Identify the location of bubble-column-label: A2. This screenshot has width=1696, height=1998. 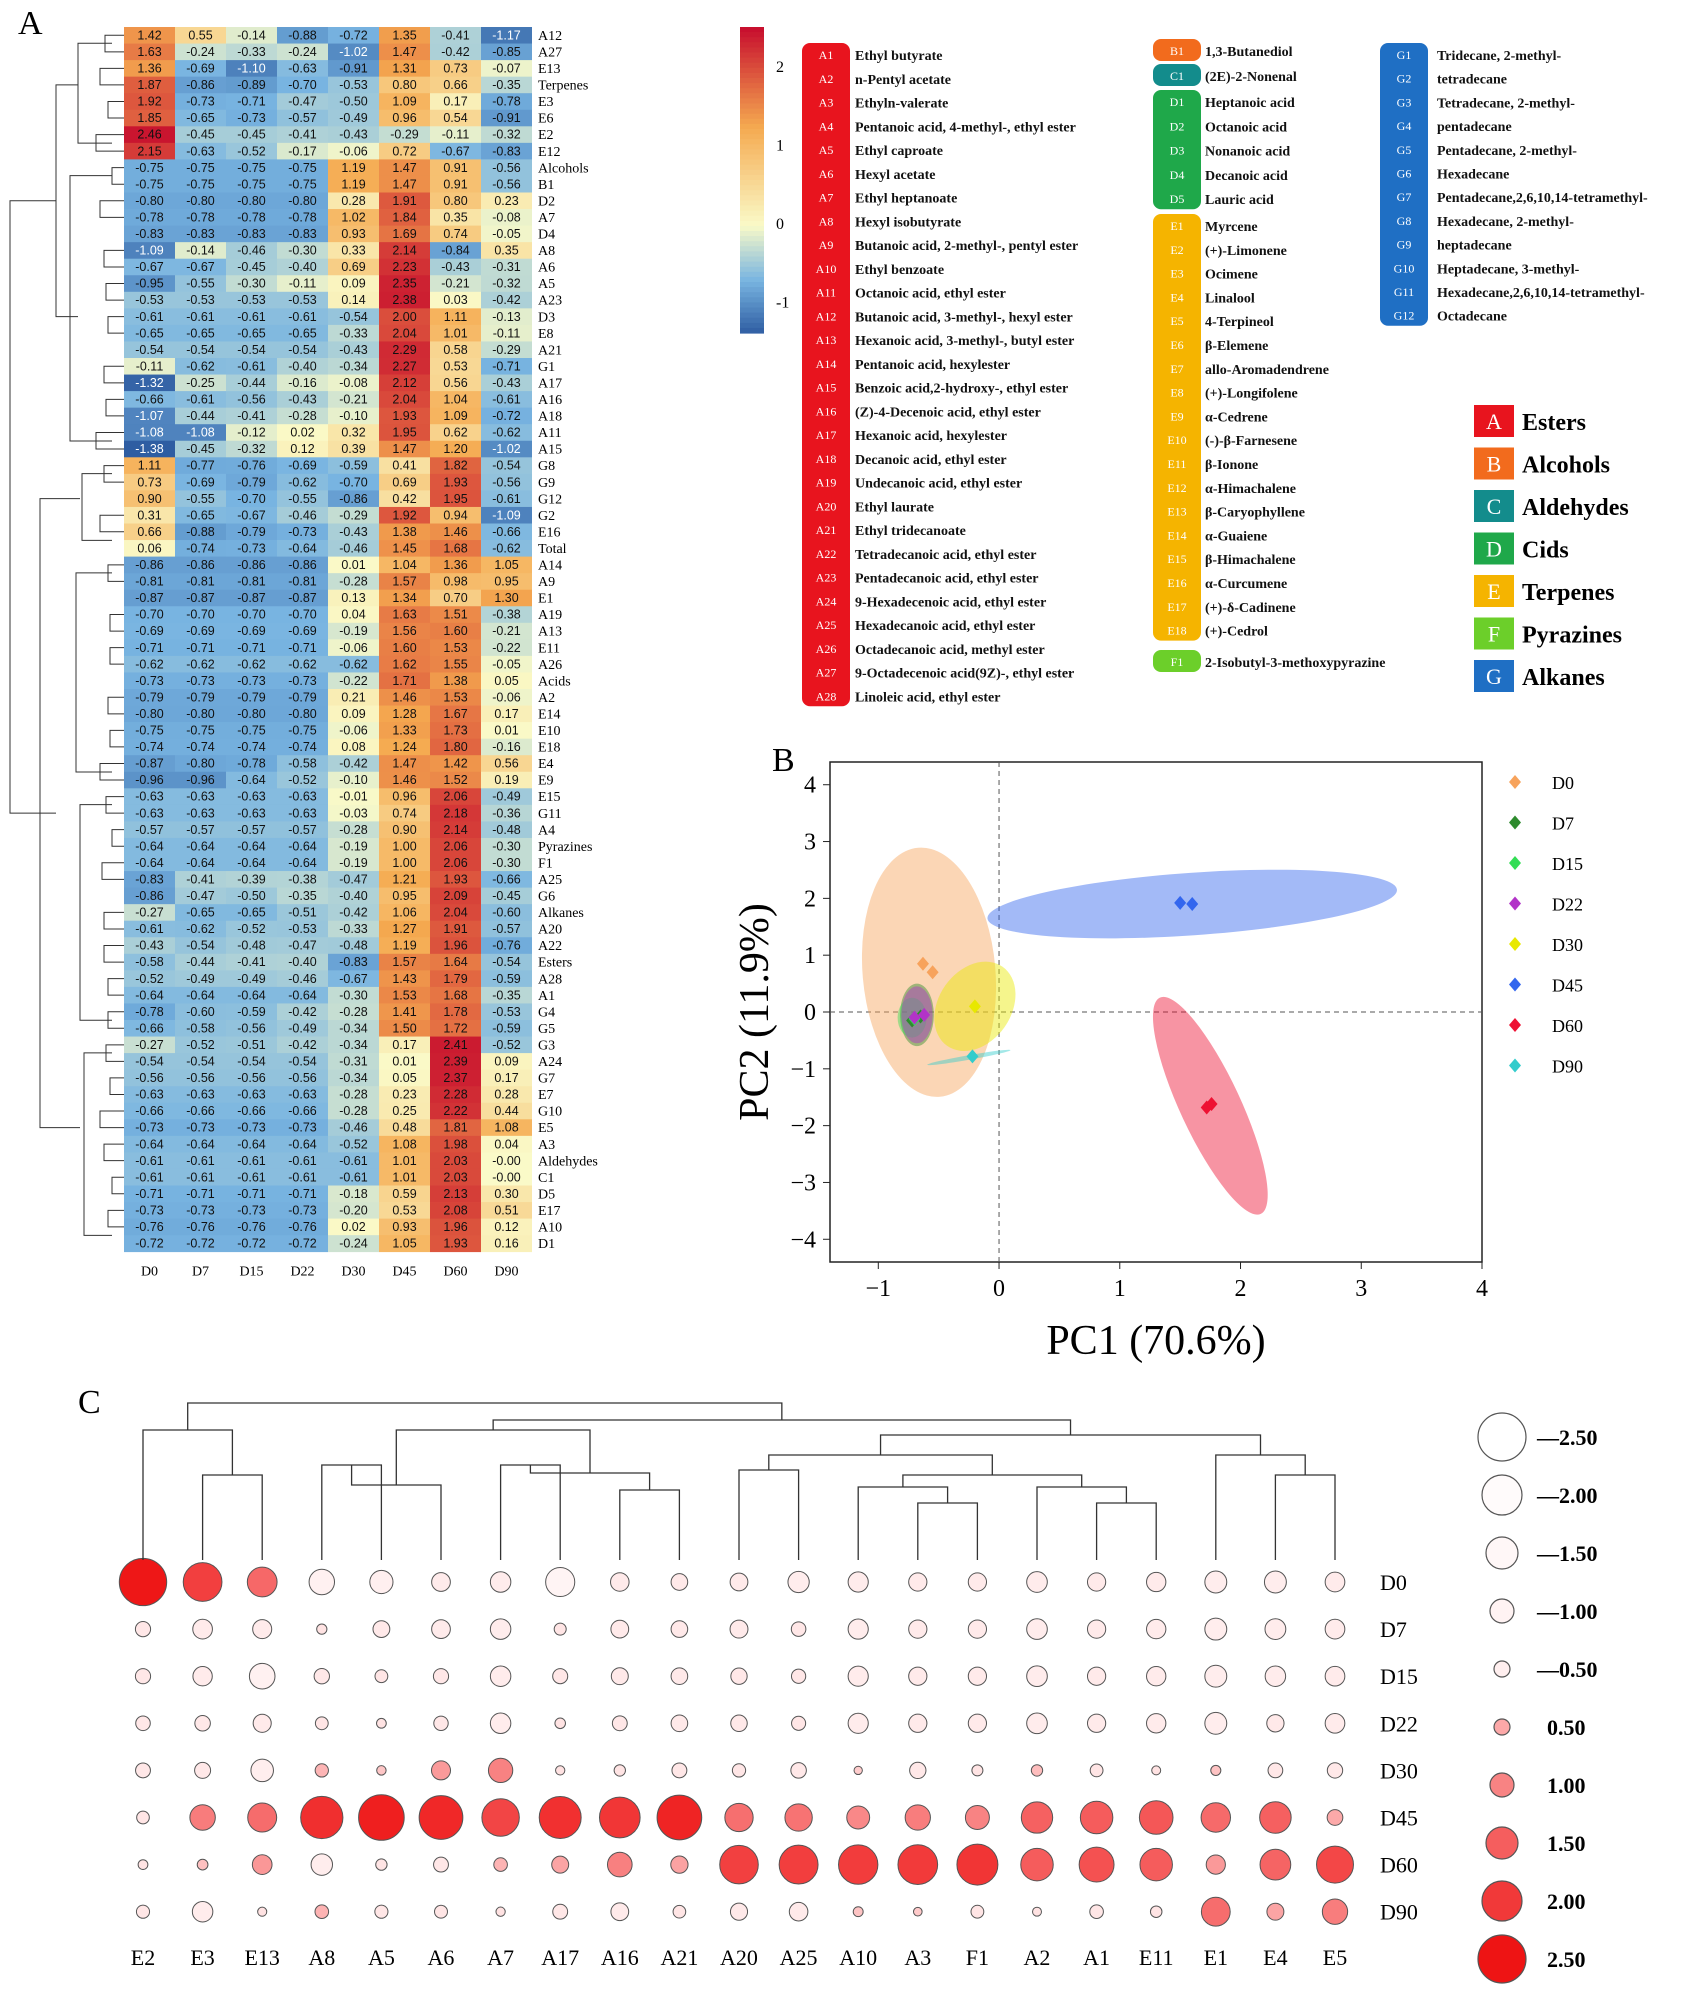
(1037, 1957).